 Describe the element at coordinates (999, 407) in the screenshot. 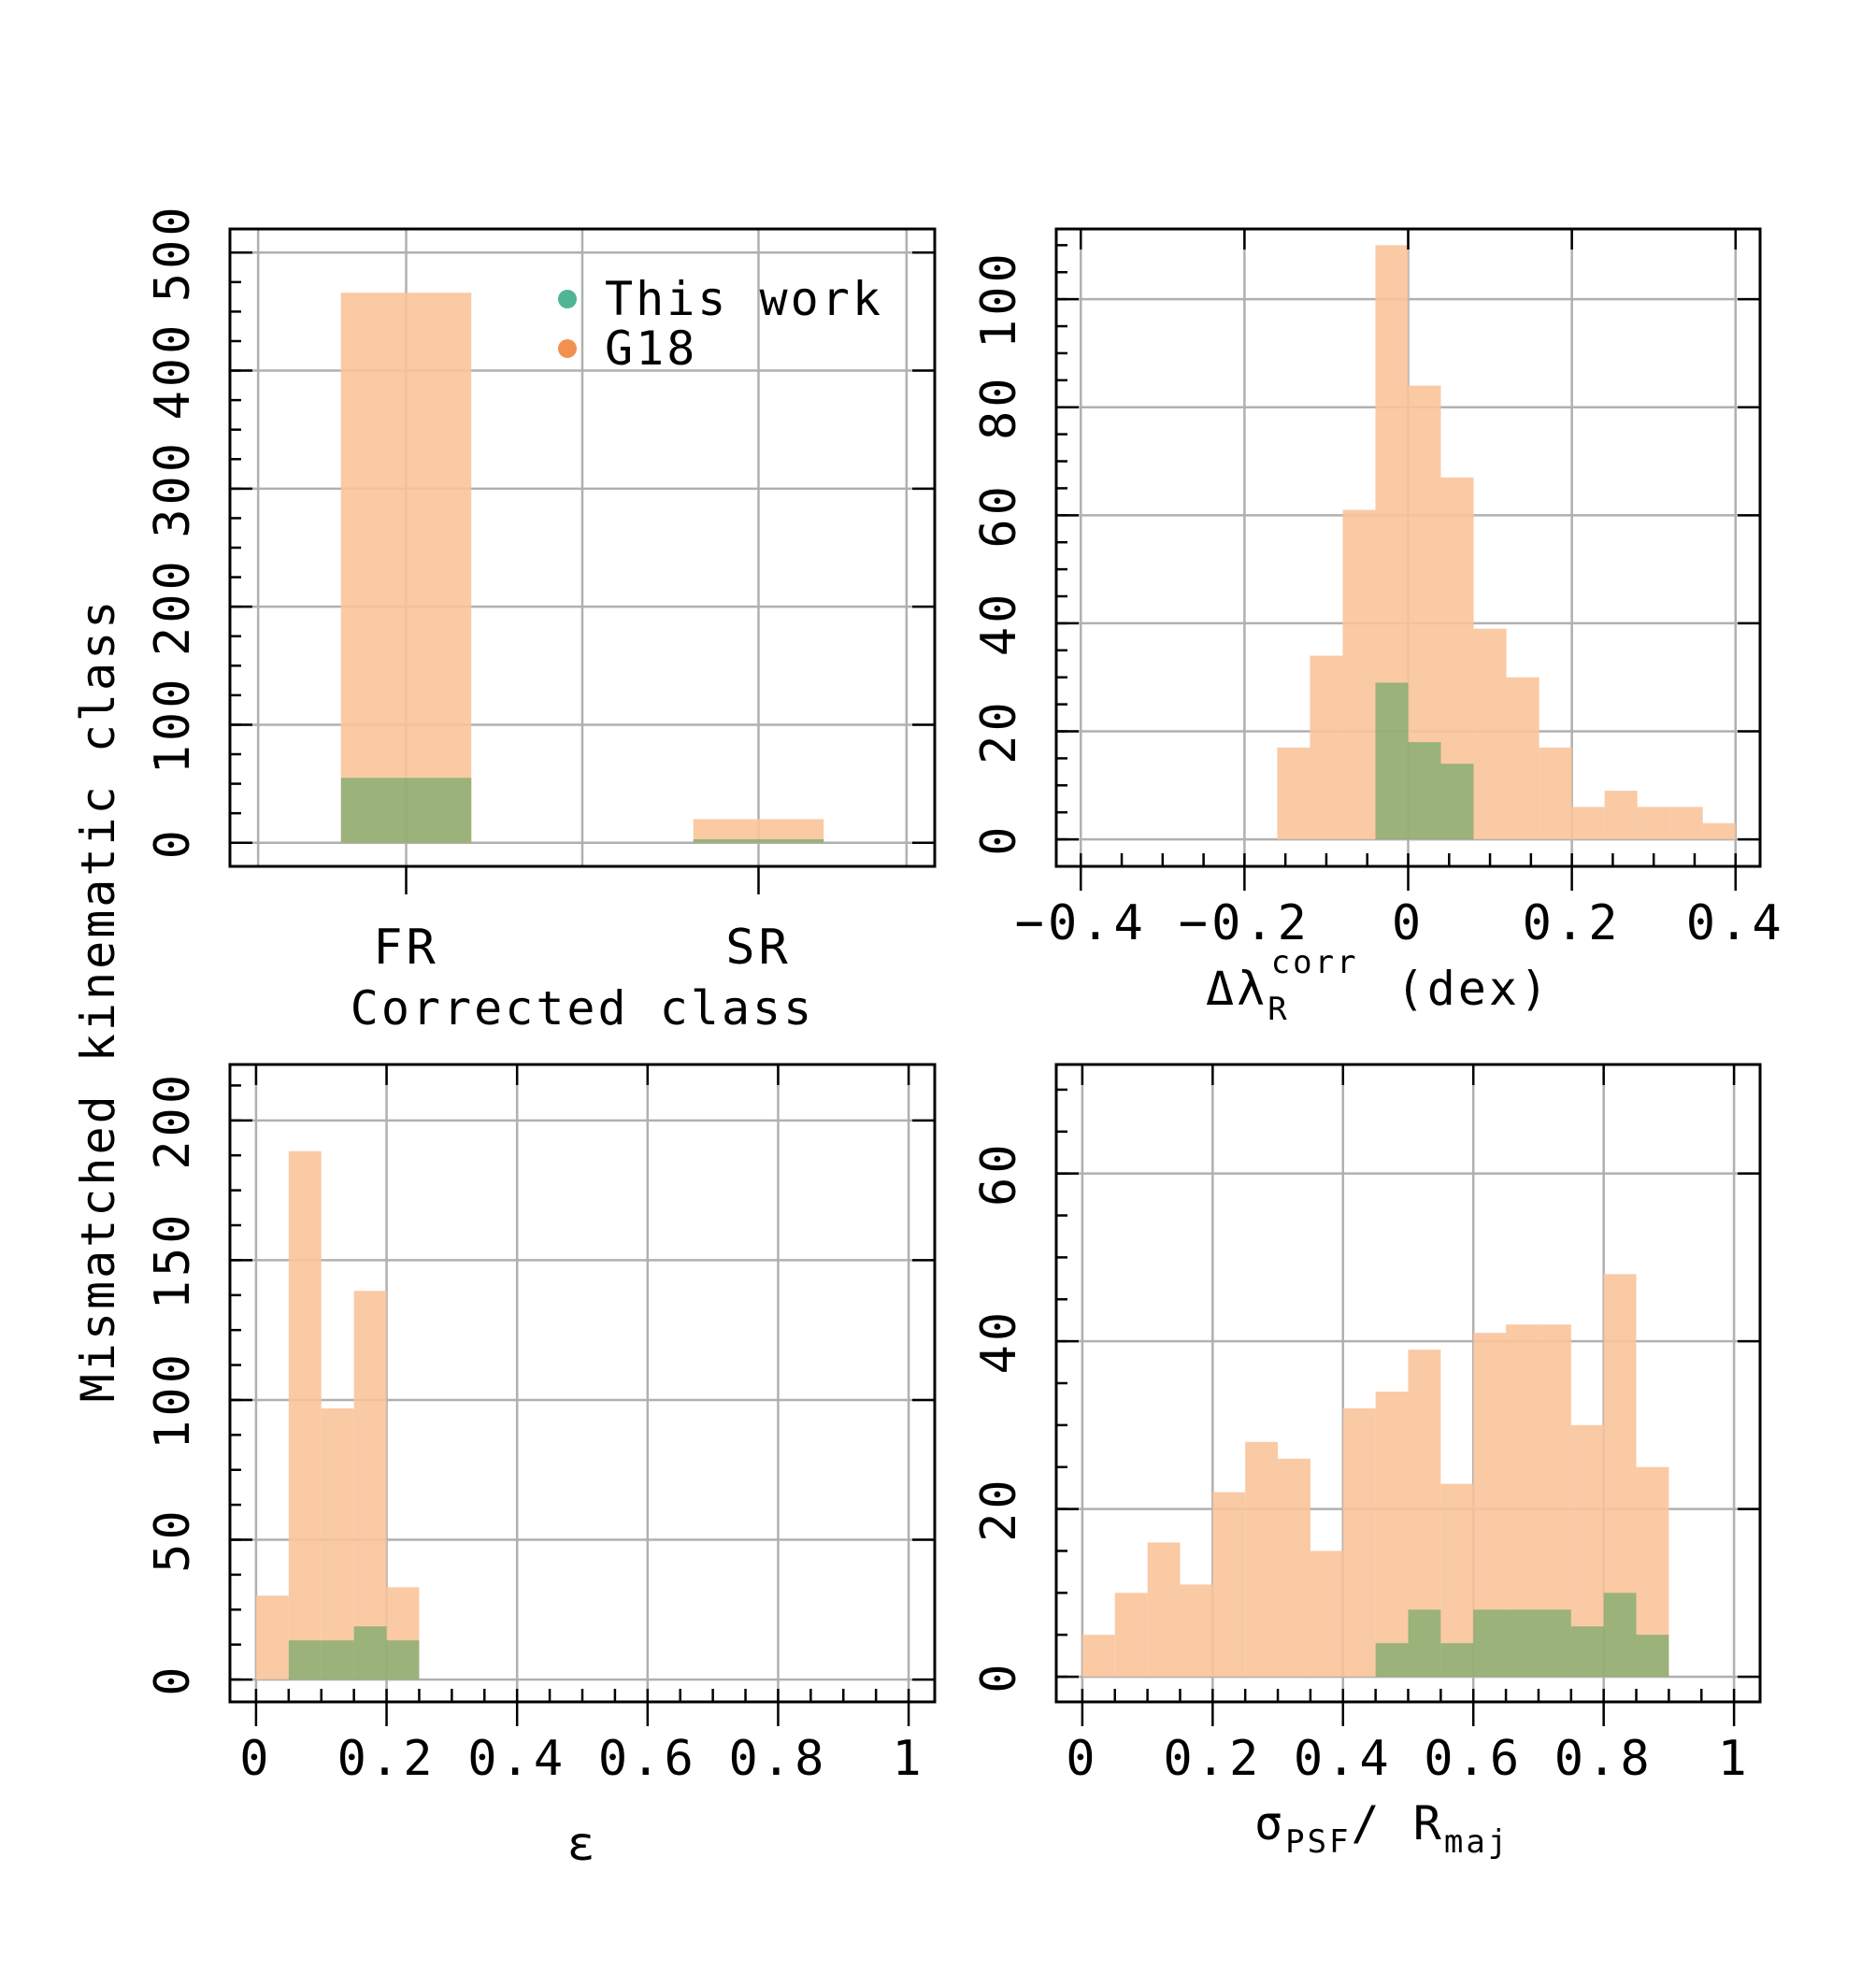

I see `dlam-ytick-label: 80` at that location.